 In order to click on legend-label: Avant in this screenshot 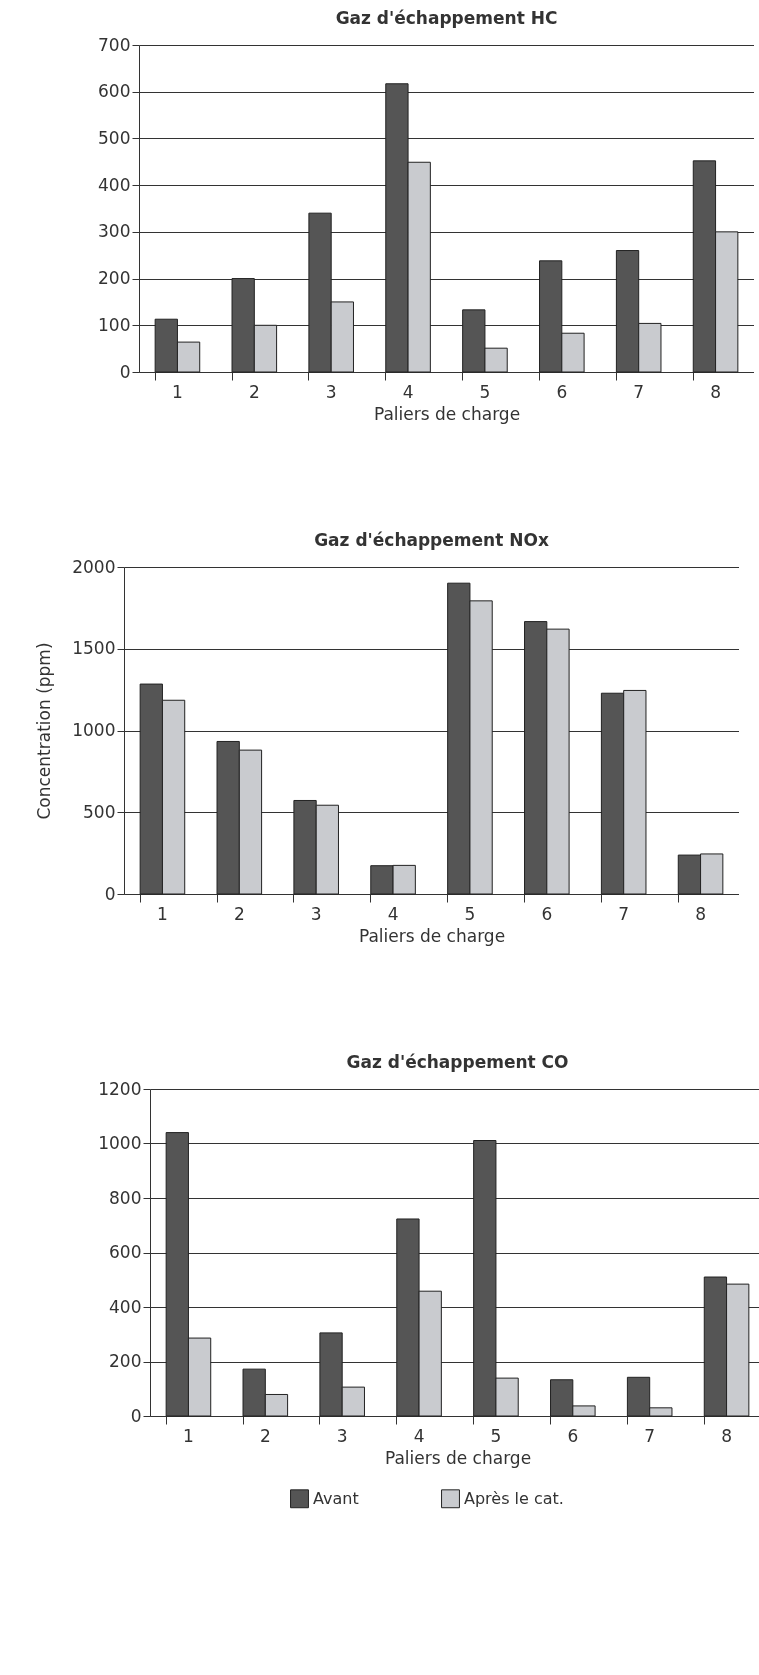, I will do `click(336, 1498)`.